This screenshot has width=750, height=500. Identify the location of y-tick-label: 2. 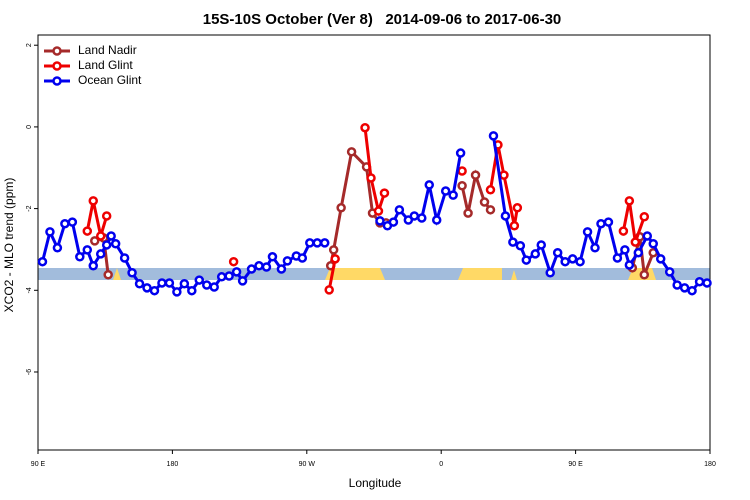
(29, 45).